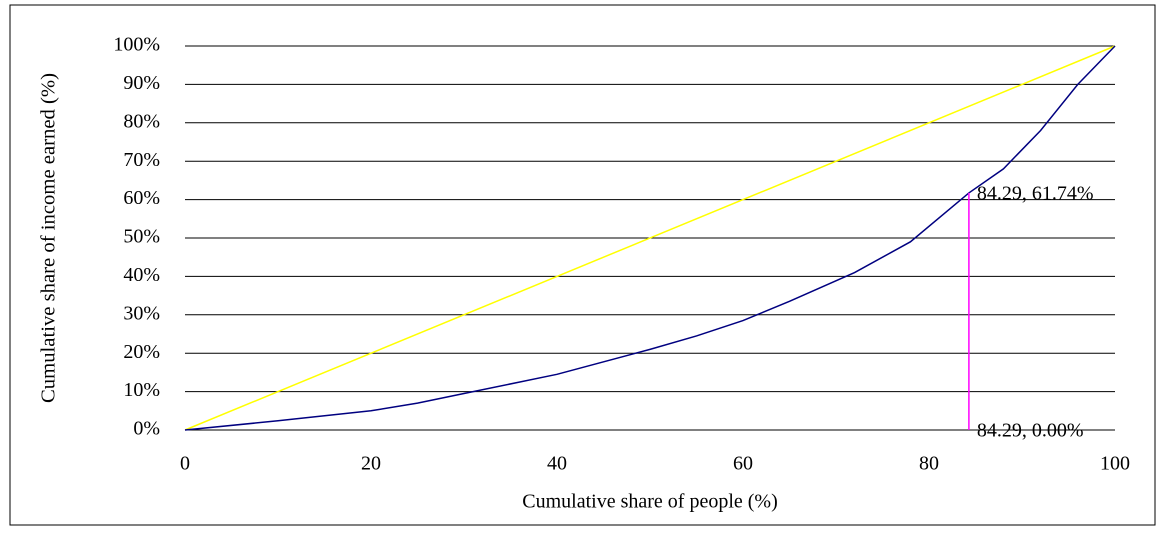 This screenshot has height=536, width=1164. Describe the element at coordinates (146, 429) in the screenshot. I see `y-tick-label: 0%` at that location.